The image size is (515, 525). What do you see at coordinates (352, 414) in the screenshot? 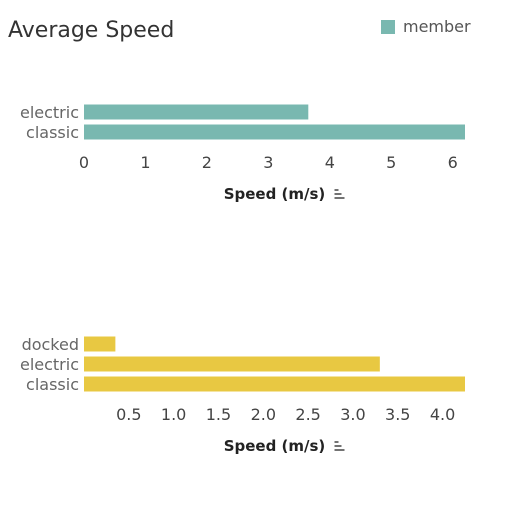
I see `x-tick-label: 3.0` at bounding box center [352, 414].